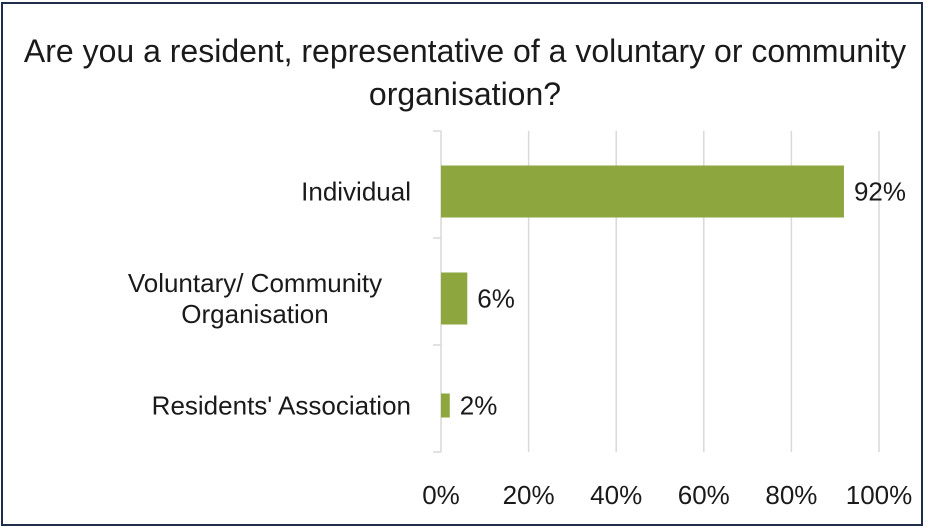  What do you see at coordinates (441, 495) in the screenshot?
I see `x-tick-label: 0%` at bounding box center [441, 495].